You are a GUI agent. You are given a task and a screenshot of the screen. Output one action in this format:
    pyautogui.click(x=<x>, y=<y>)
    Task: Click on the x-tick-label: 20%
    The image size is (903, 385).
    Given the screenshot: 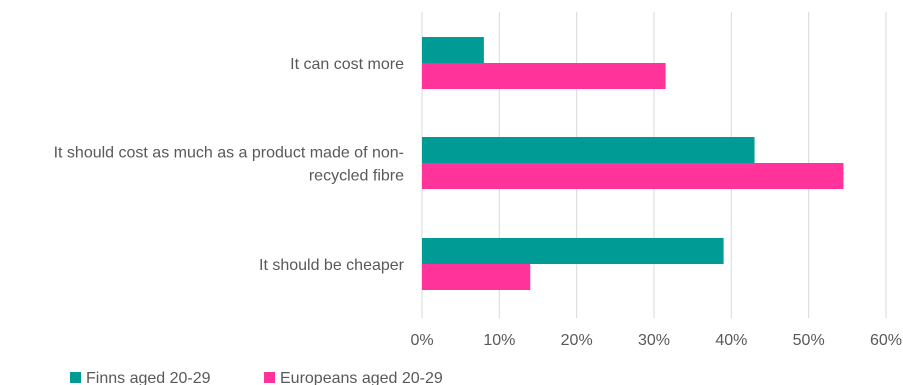 What is the action you would take?
    pyautogui.click(x=577, y=340)
    